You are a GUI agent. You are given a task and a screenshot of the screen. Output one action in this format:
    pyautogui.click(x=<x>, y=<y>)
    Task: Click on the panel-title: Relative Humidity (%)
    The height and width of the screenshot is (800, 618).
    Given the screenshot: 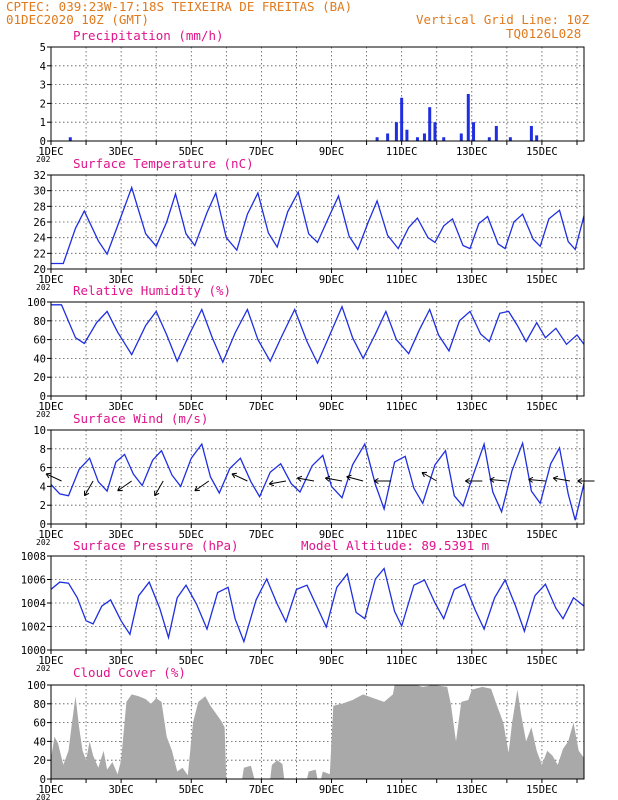 What is the action you would take?
    pyautogui.click(x=152, y=290)
    